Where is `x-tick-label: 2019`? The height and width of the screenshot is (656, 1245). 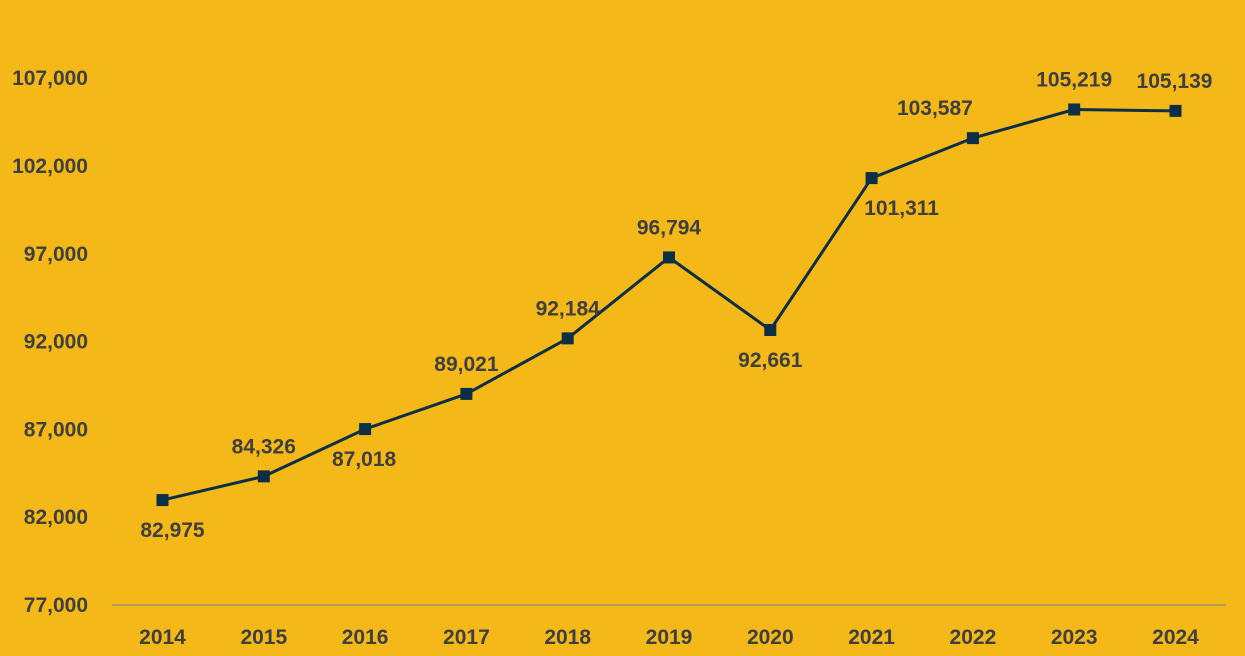
x-tick-label: 2019 is located at coordinates (669, 637).